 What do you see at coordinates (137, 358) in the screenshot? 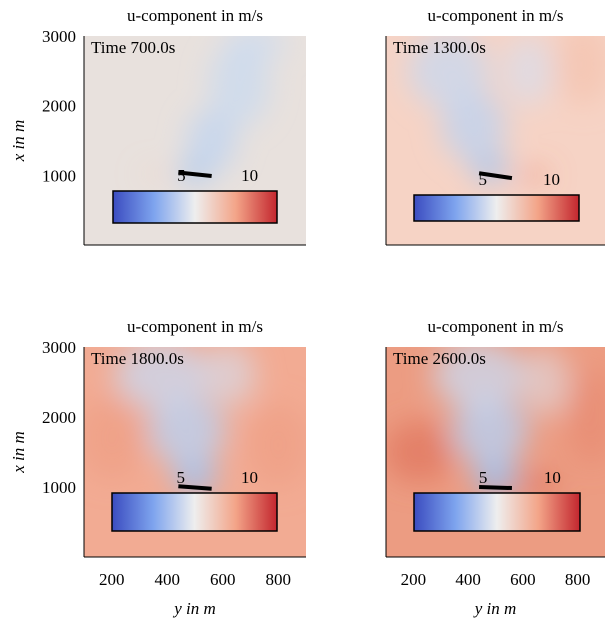
I see `time-annotation: Time 1800.0s` at bounding box center [137, 358].